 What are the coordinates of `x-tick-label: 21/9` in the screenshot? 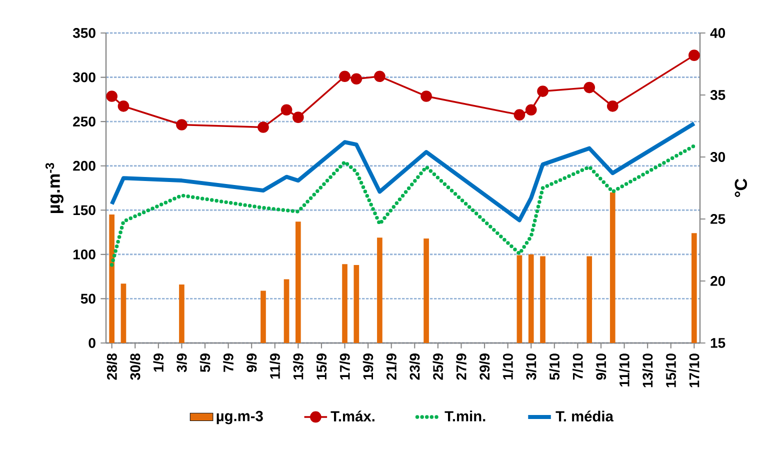 It's located at (391, 367).